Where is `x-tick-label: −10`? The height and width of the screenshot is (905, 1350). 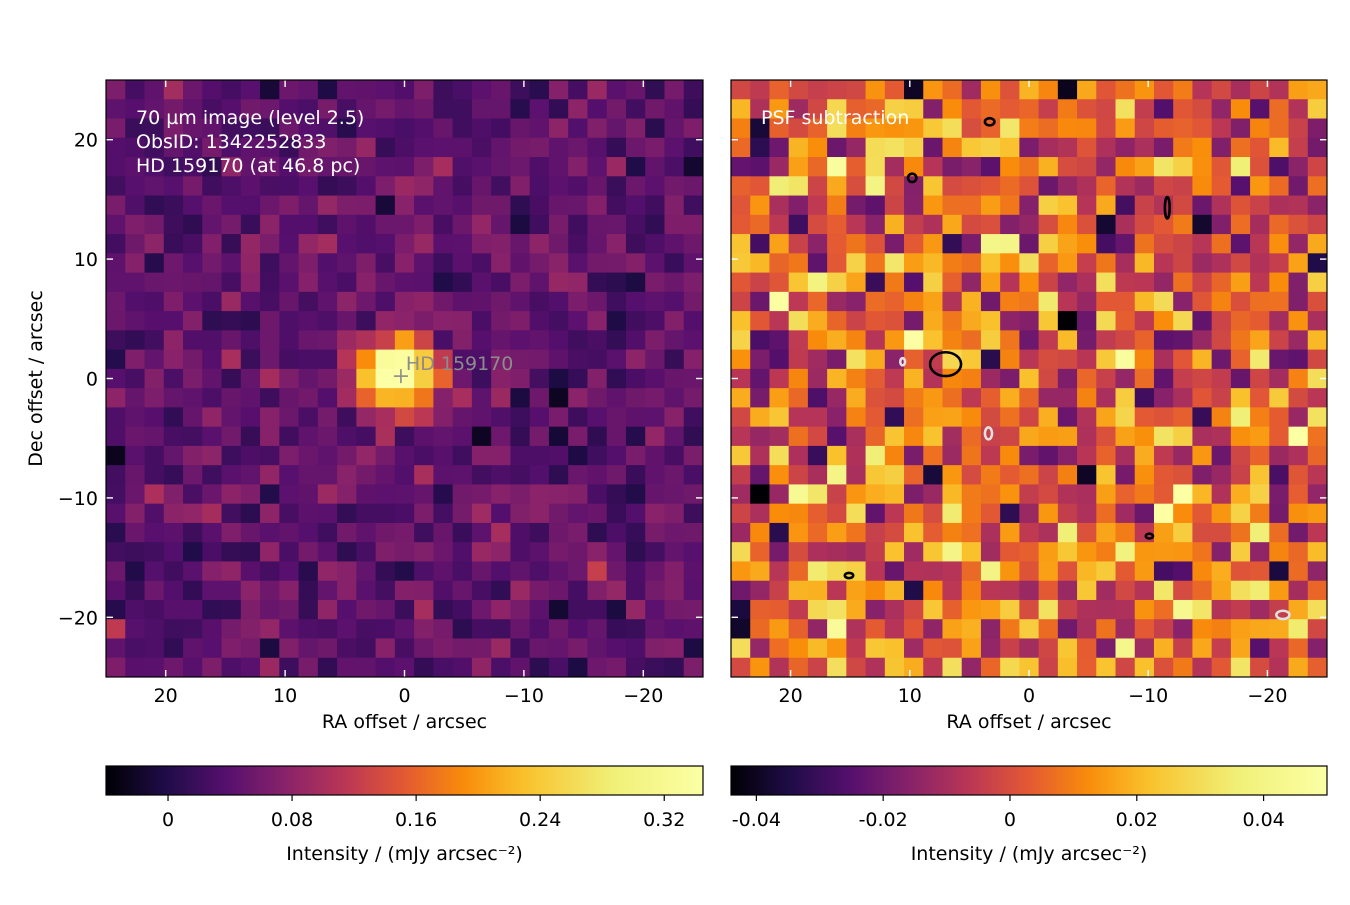 x-tick-label: −10 is located at coordinates (524, 696).